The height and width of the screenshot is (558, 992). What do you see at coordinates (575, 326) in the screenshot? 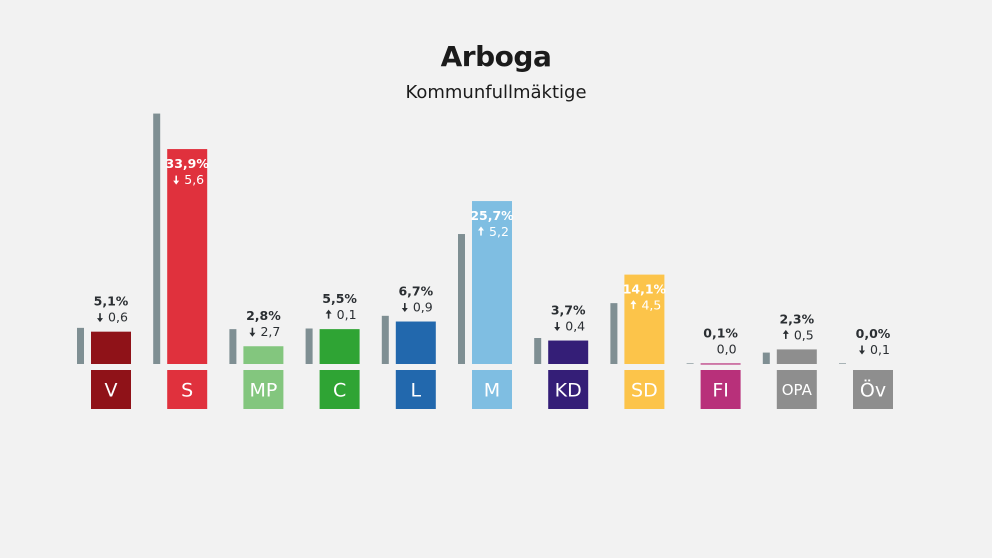
I see `change-label: 0,4` at bounding box center [575, 326].